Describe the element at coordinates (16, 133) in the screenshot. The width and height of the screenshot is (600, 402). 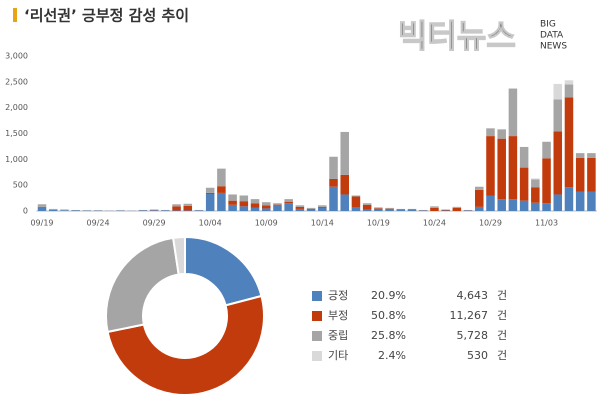
I see `y-tick-label: 1,500` at that location.